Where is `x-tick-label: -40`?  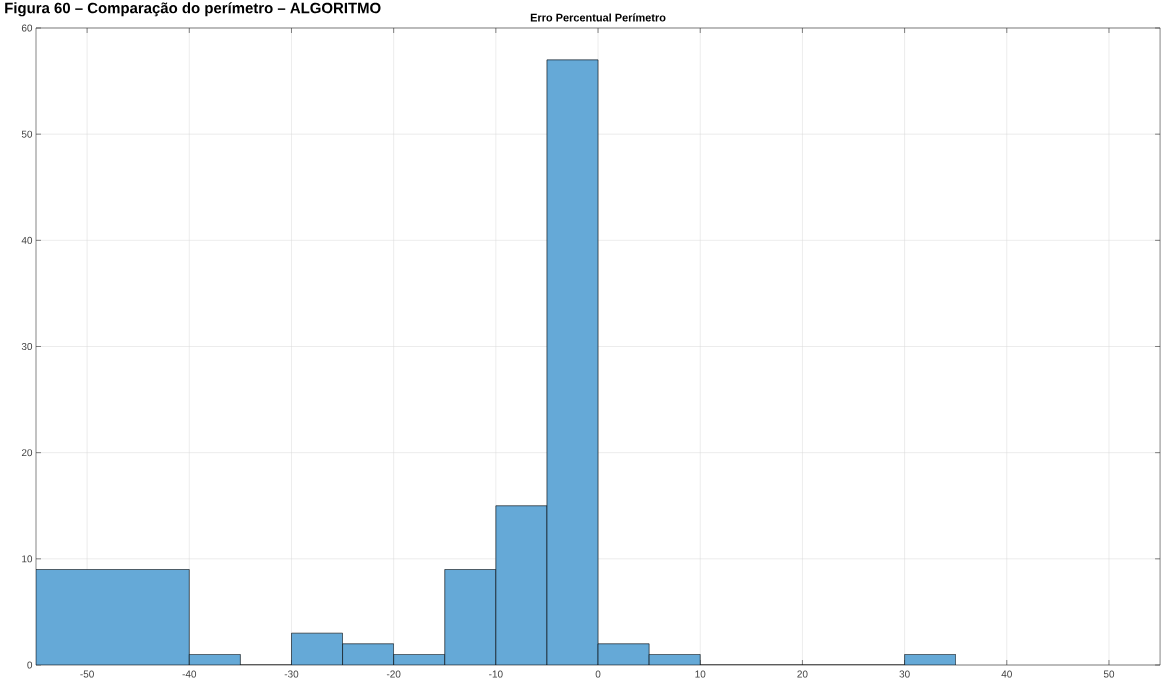 x-tick-label: -40 is located at coordinates (189, 674).